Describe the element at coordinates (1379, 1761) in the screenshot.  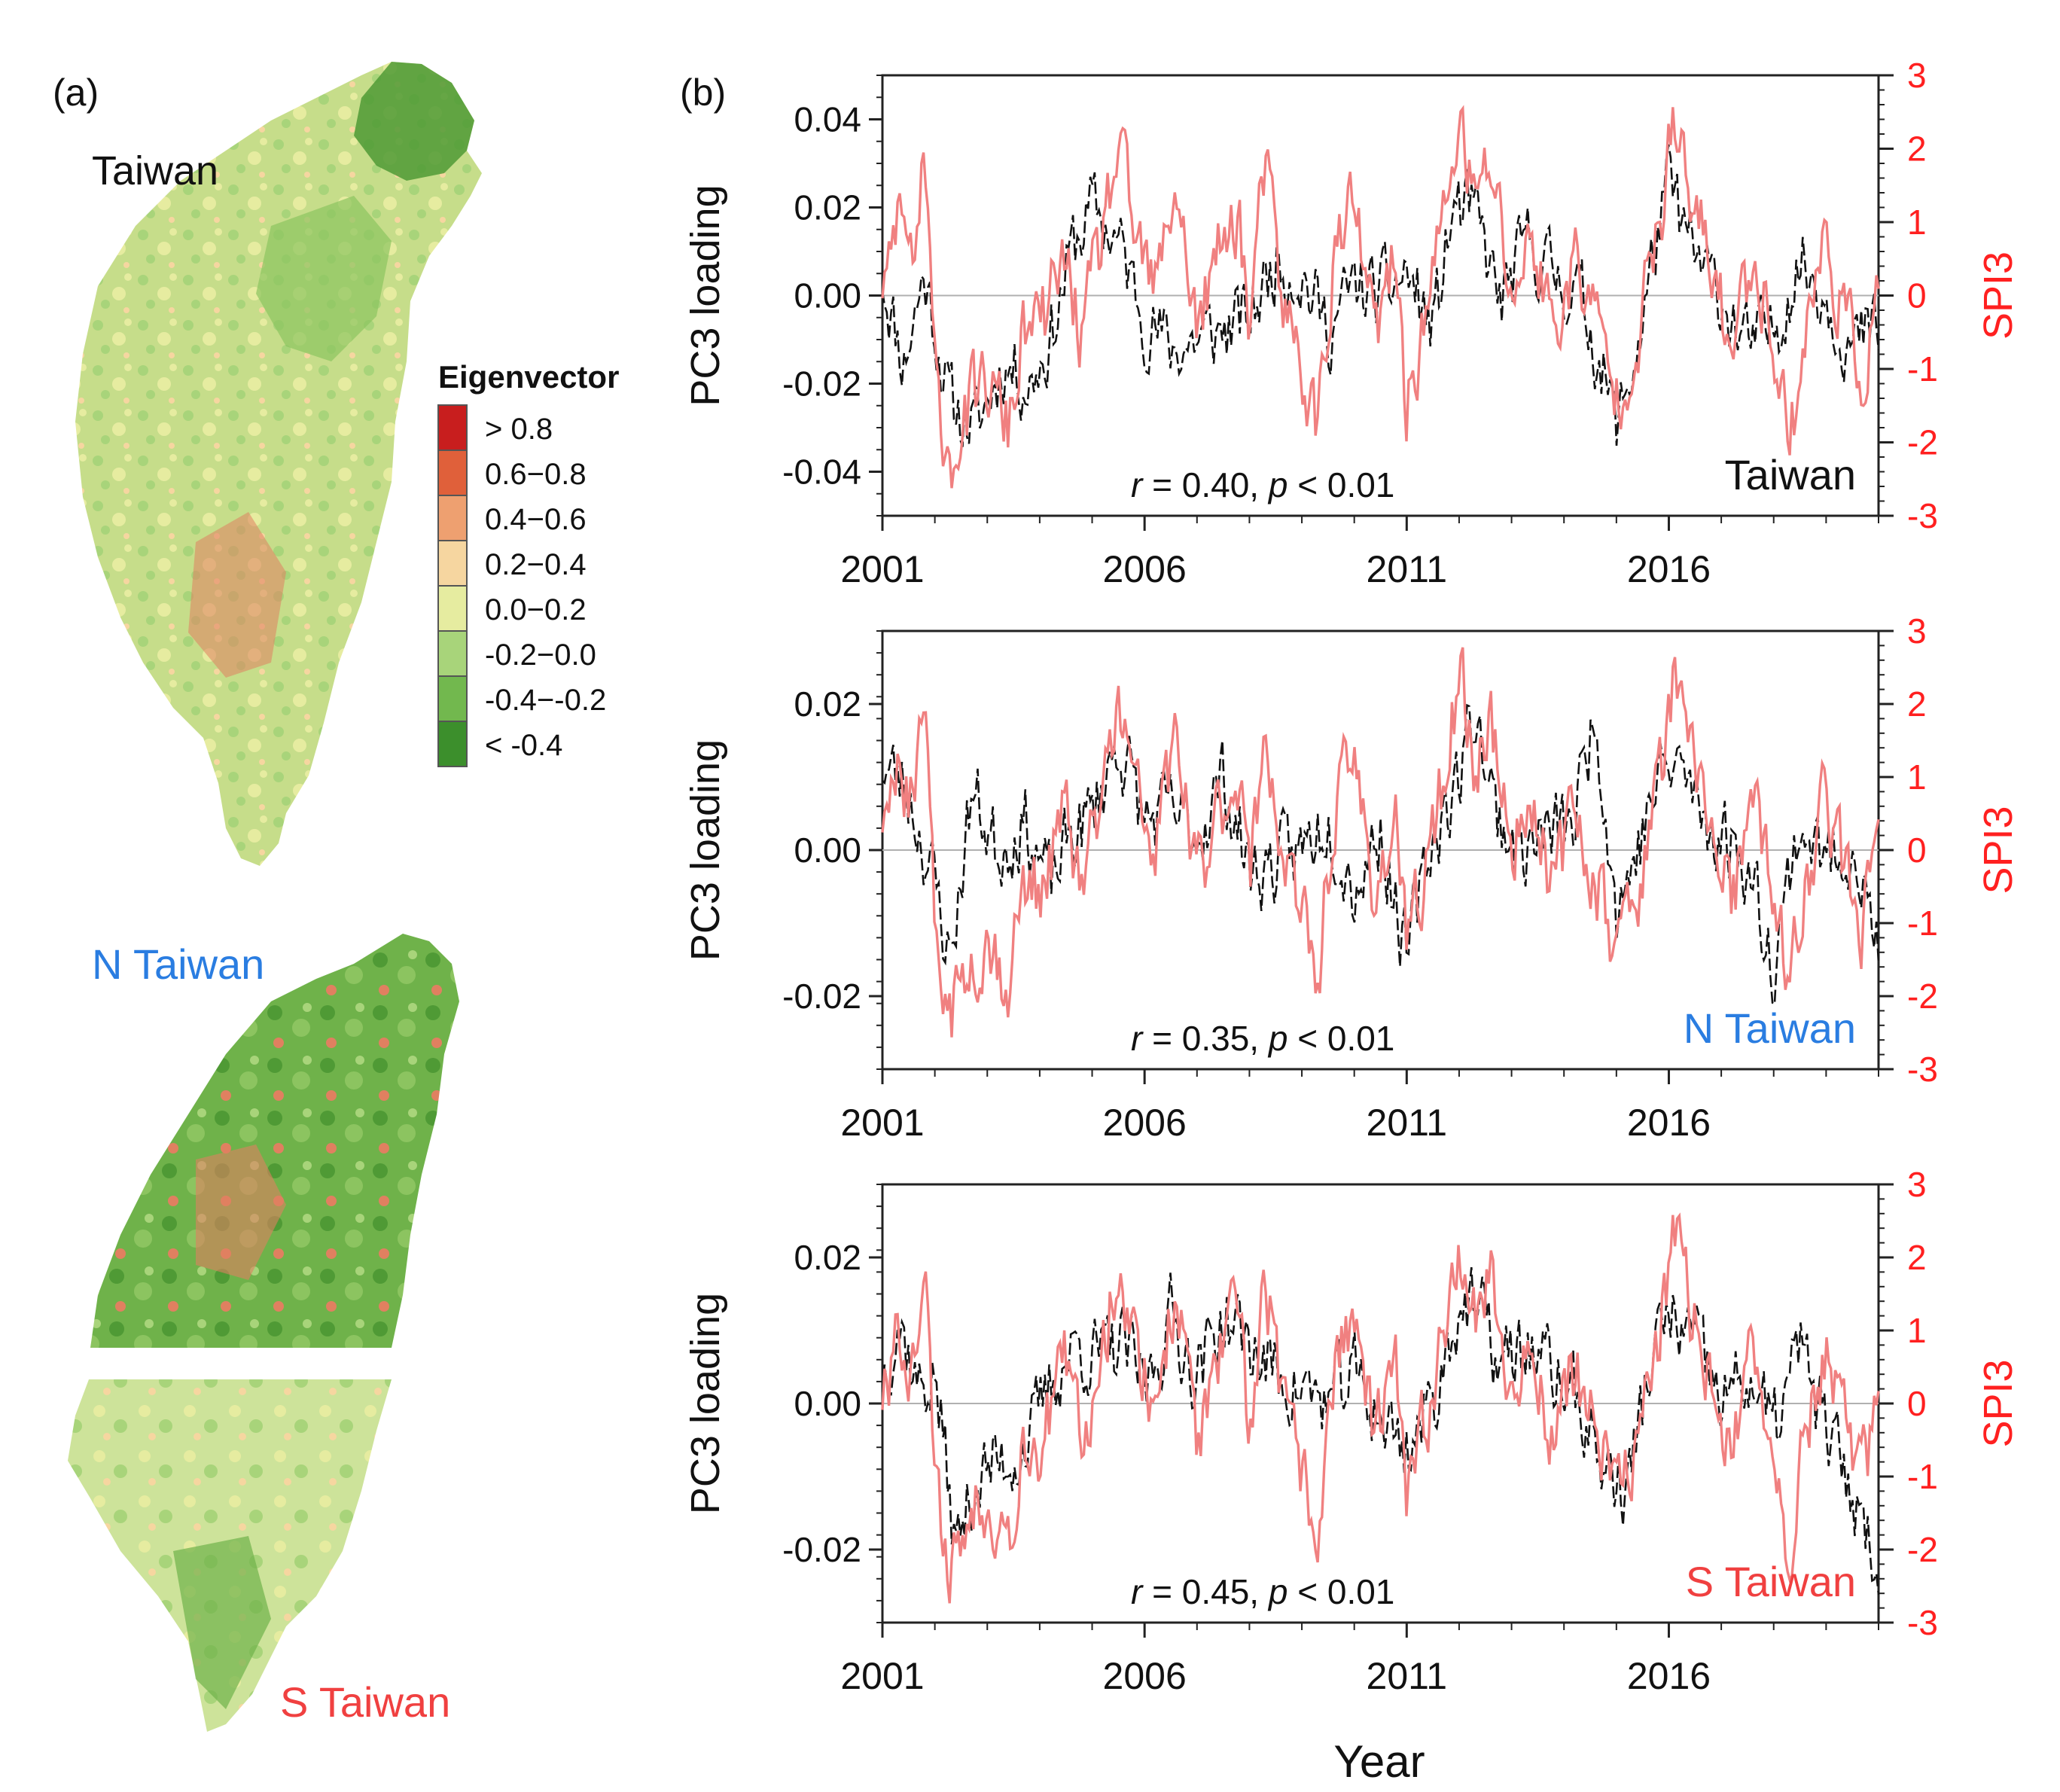
I see `x-axis-title: Year` at that location.